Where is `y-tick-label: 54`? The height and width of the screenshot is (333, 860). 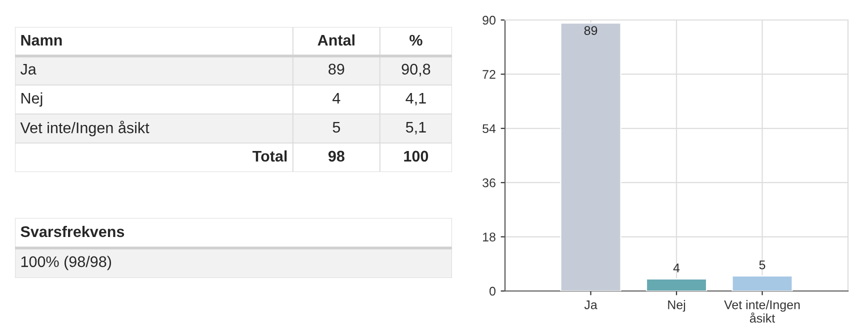 y-tick-label: 54 is located at coordinates (489, 129).